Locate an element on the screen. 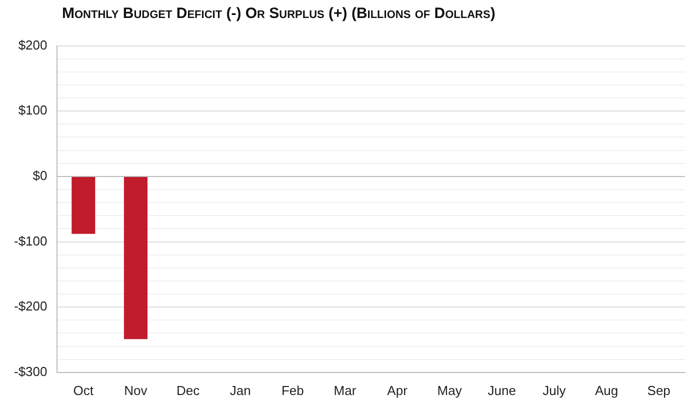 This screenshot has width=695, height=402. x-tick-label: Oct is located at coordinates (83, 390).